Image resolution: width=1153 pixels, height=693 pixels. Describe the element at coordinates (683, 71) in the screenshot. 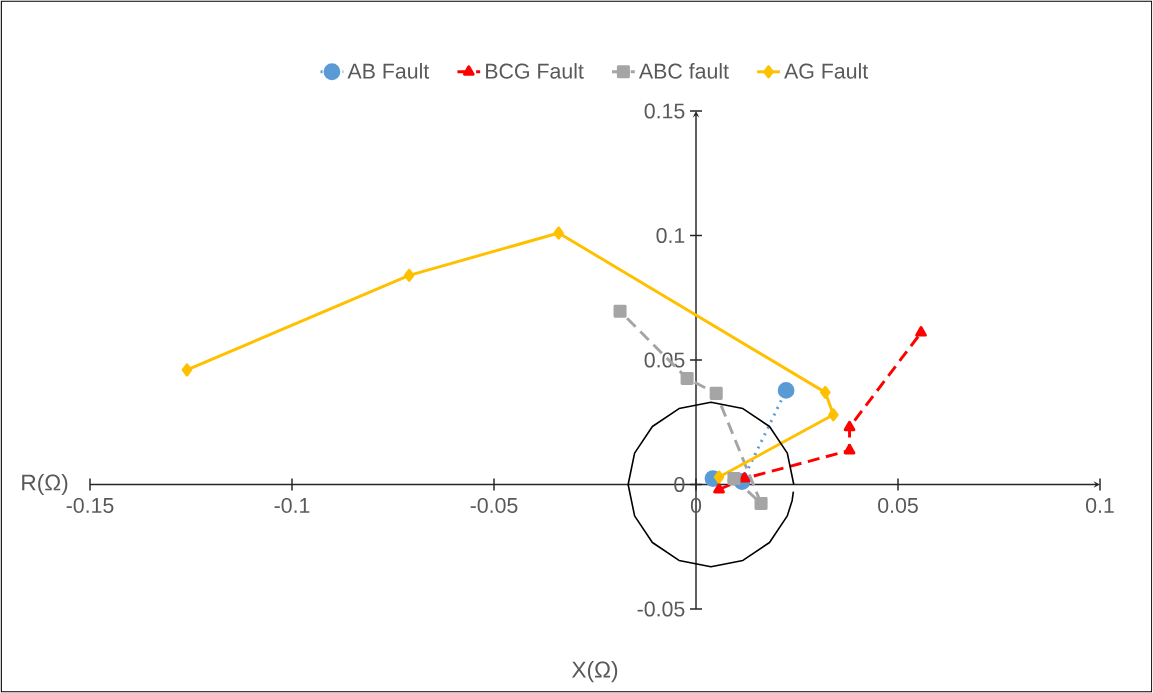

I see `legend-label: ABC fault` at that location.